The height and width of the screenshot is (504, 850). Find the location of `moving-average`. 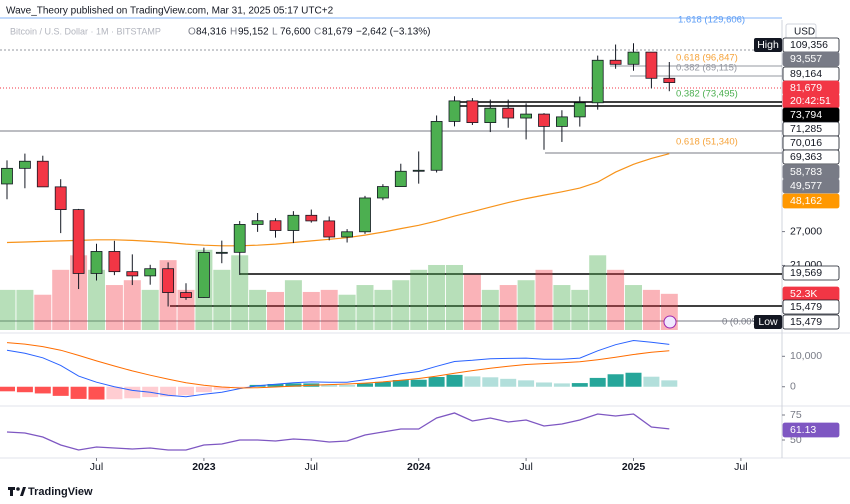

moving-average is located at coordinates (338, 200).